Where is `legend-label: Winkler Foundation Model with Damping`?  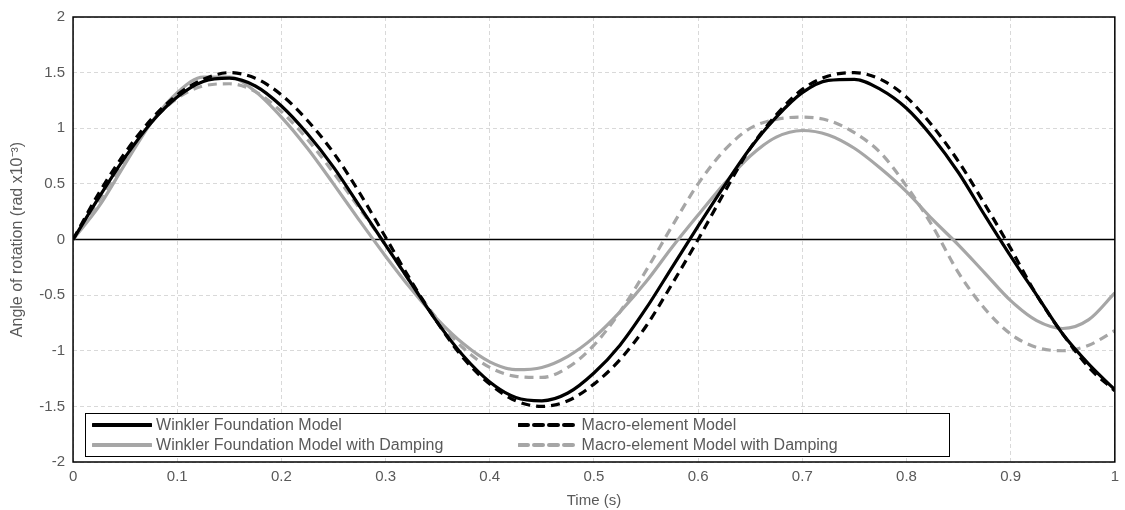 legend-label: Winkler Foundation Model with Damping is located at coordinates (300, 445).